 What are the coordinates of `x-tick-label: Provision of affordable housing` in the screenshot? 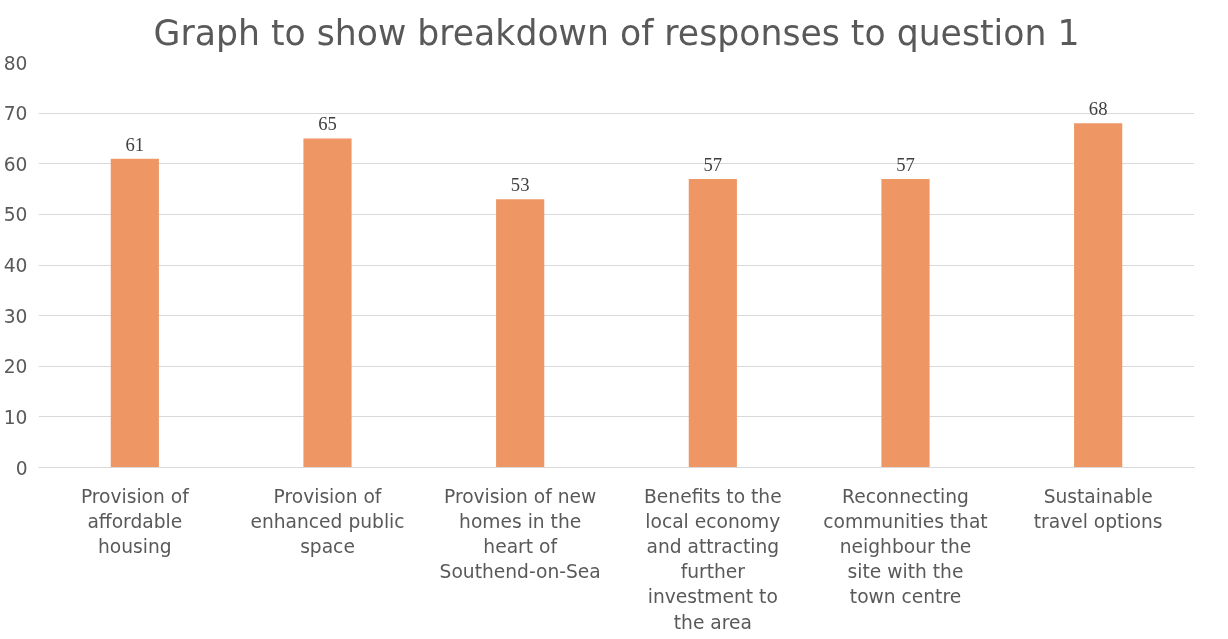 It's located at (135, 521).